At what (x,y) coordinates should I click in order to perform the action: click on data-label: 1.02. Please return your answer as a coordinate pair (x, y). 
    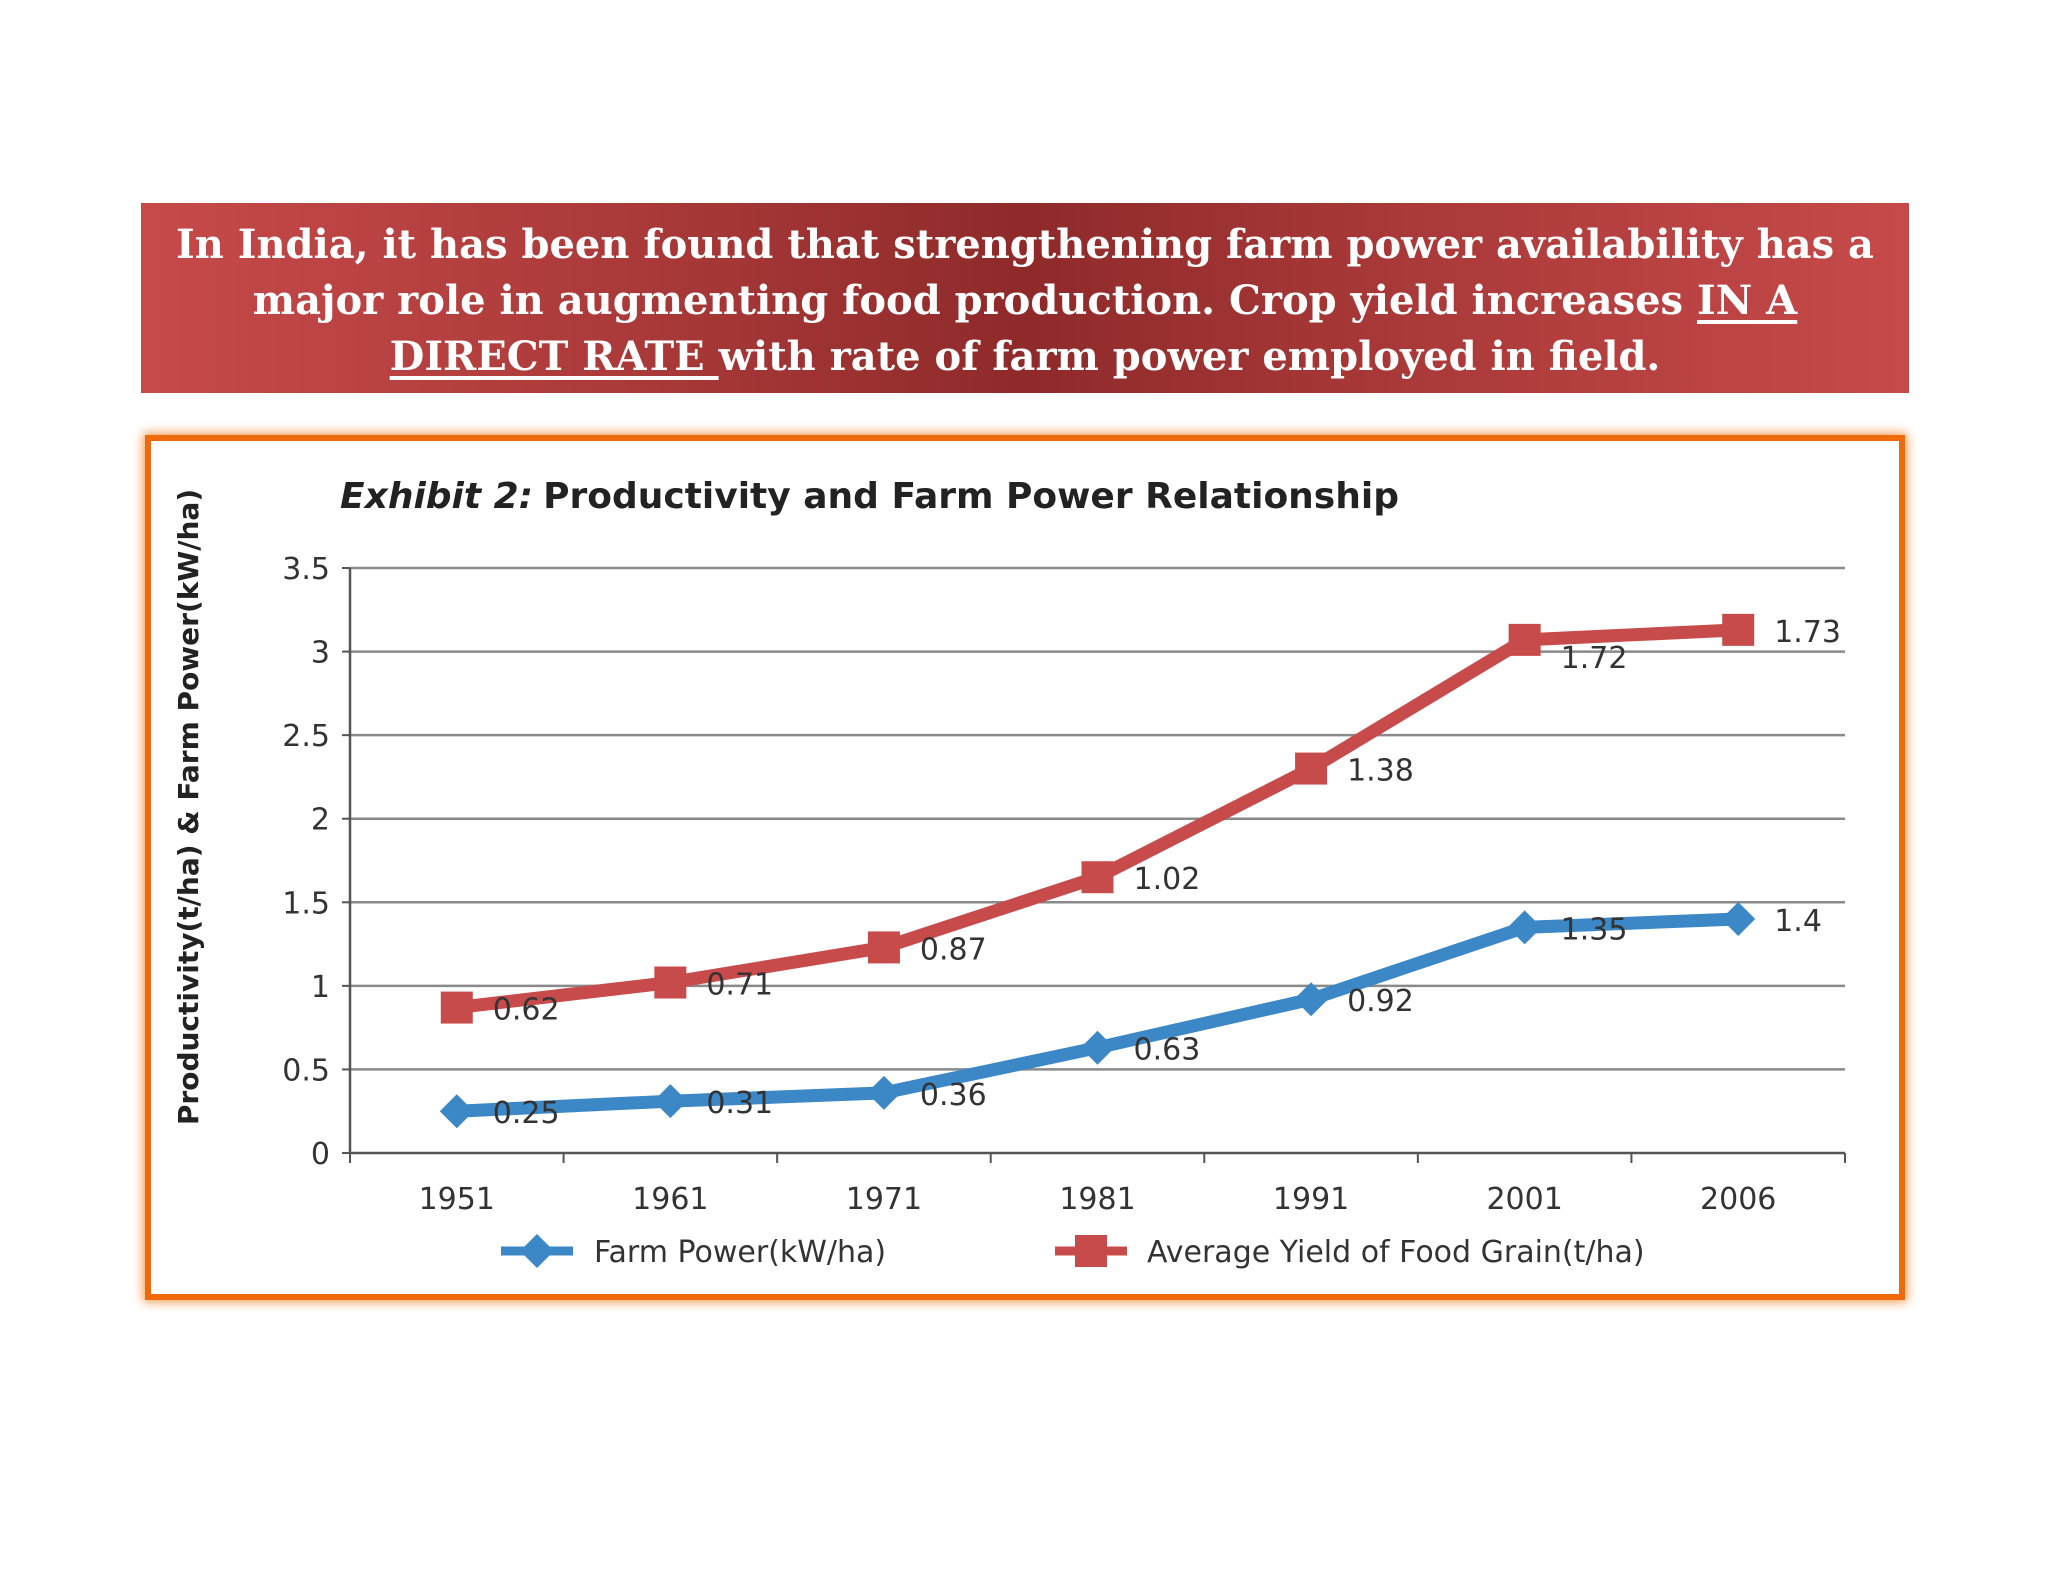
    Looking at the image, I should click on (1167, 879).